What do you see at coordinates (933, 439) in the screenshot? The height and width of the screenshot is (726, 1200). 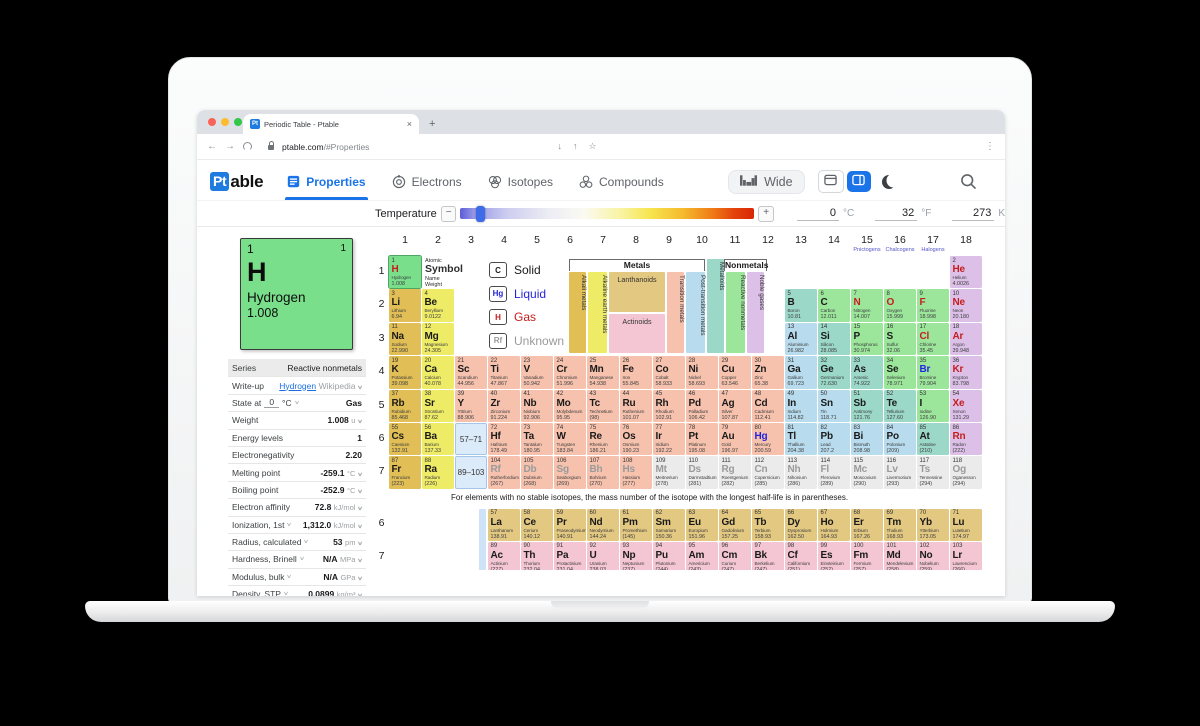 I see `element-cell: 85 At Astatine (210)` at bounding box center [933, 439].